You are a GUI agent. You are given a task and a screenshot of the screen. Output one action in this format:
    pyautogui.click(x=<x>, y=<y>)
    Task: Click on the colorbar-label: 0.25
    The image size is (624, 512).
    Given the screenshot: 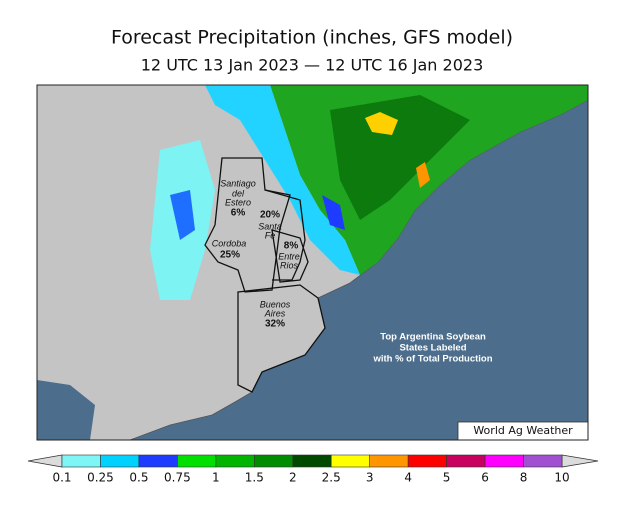 What is the action you would take?
    pyautogui.click(x=100, y=478)
    